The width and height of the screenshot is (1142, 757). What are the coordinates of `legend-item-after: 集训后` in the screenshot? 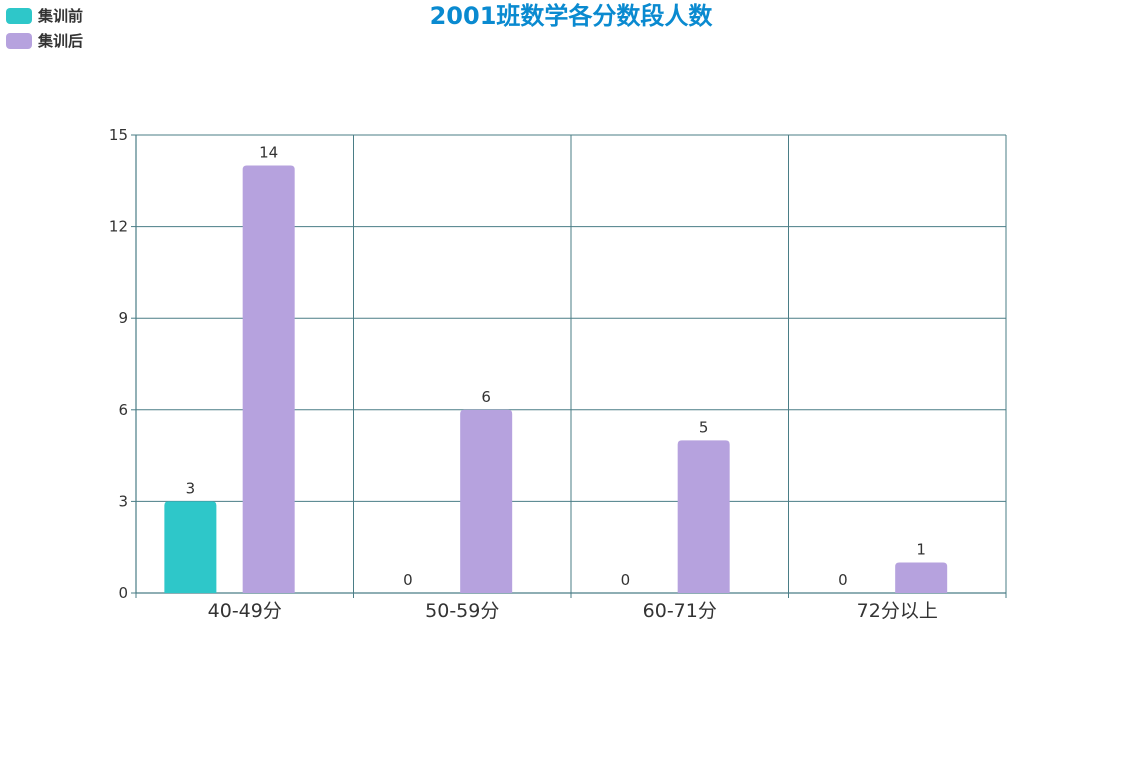 It's located at (44, 40).